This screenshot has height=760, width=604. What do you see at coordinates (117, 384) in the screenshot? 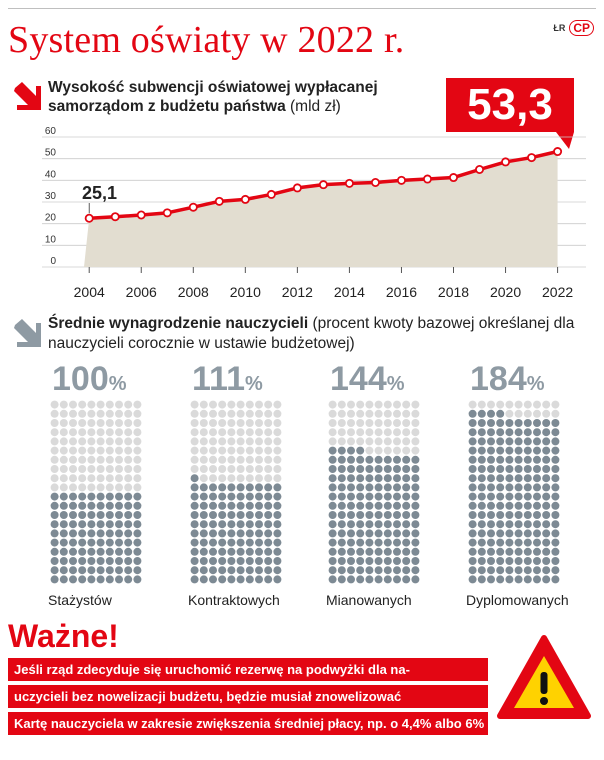
I see `percent-unit: %` at bounding box center [117, 384].